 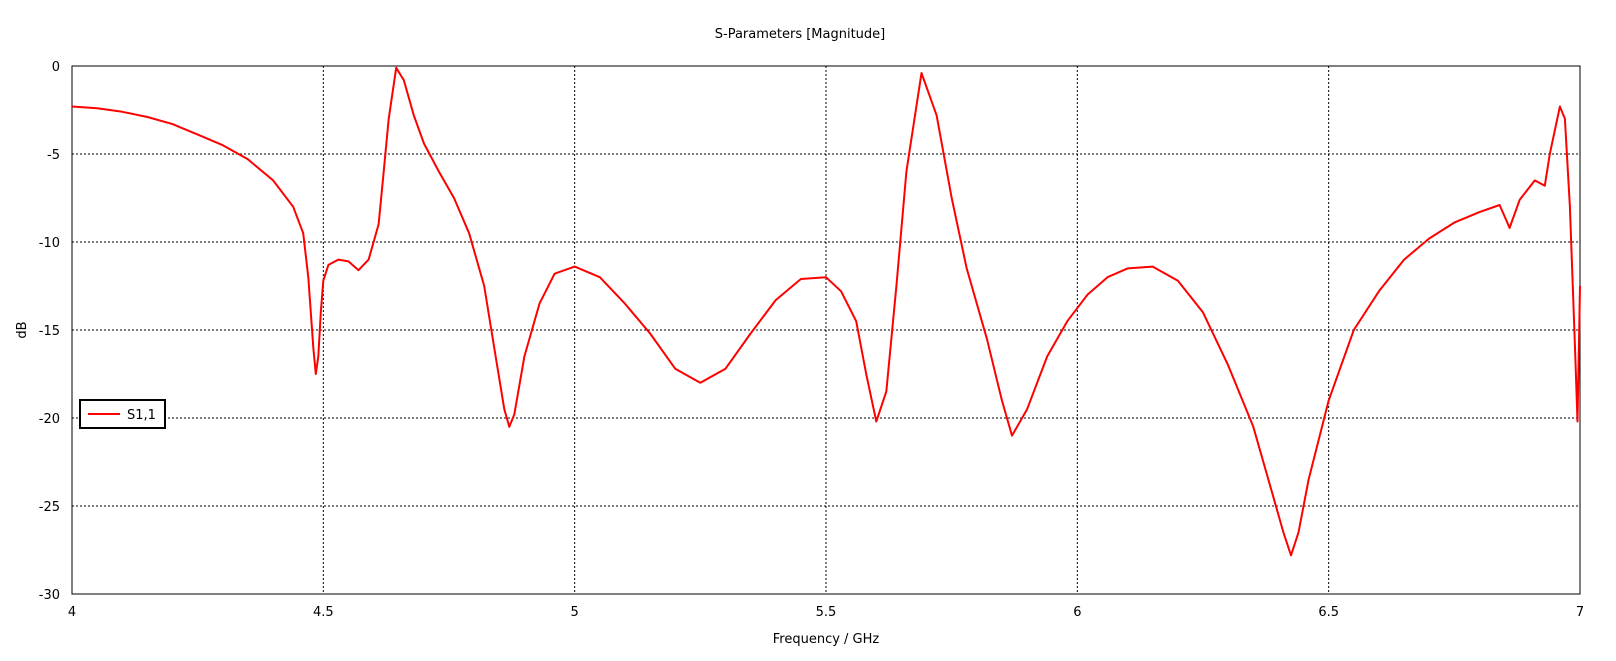 What do you see at coordinates (72, 612) in the screenshot?
I see `x-tick-label: 4` at bounding box center [72, 612].